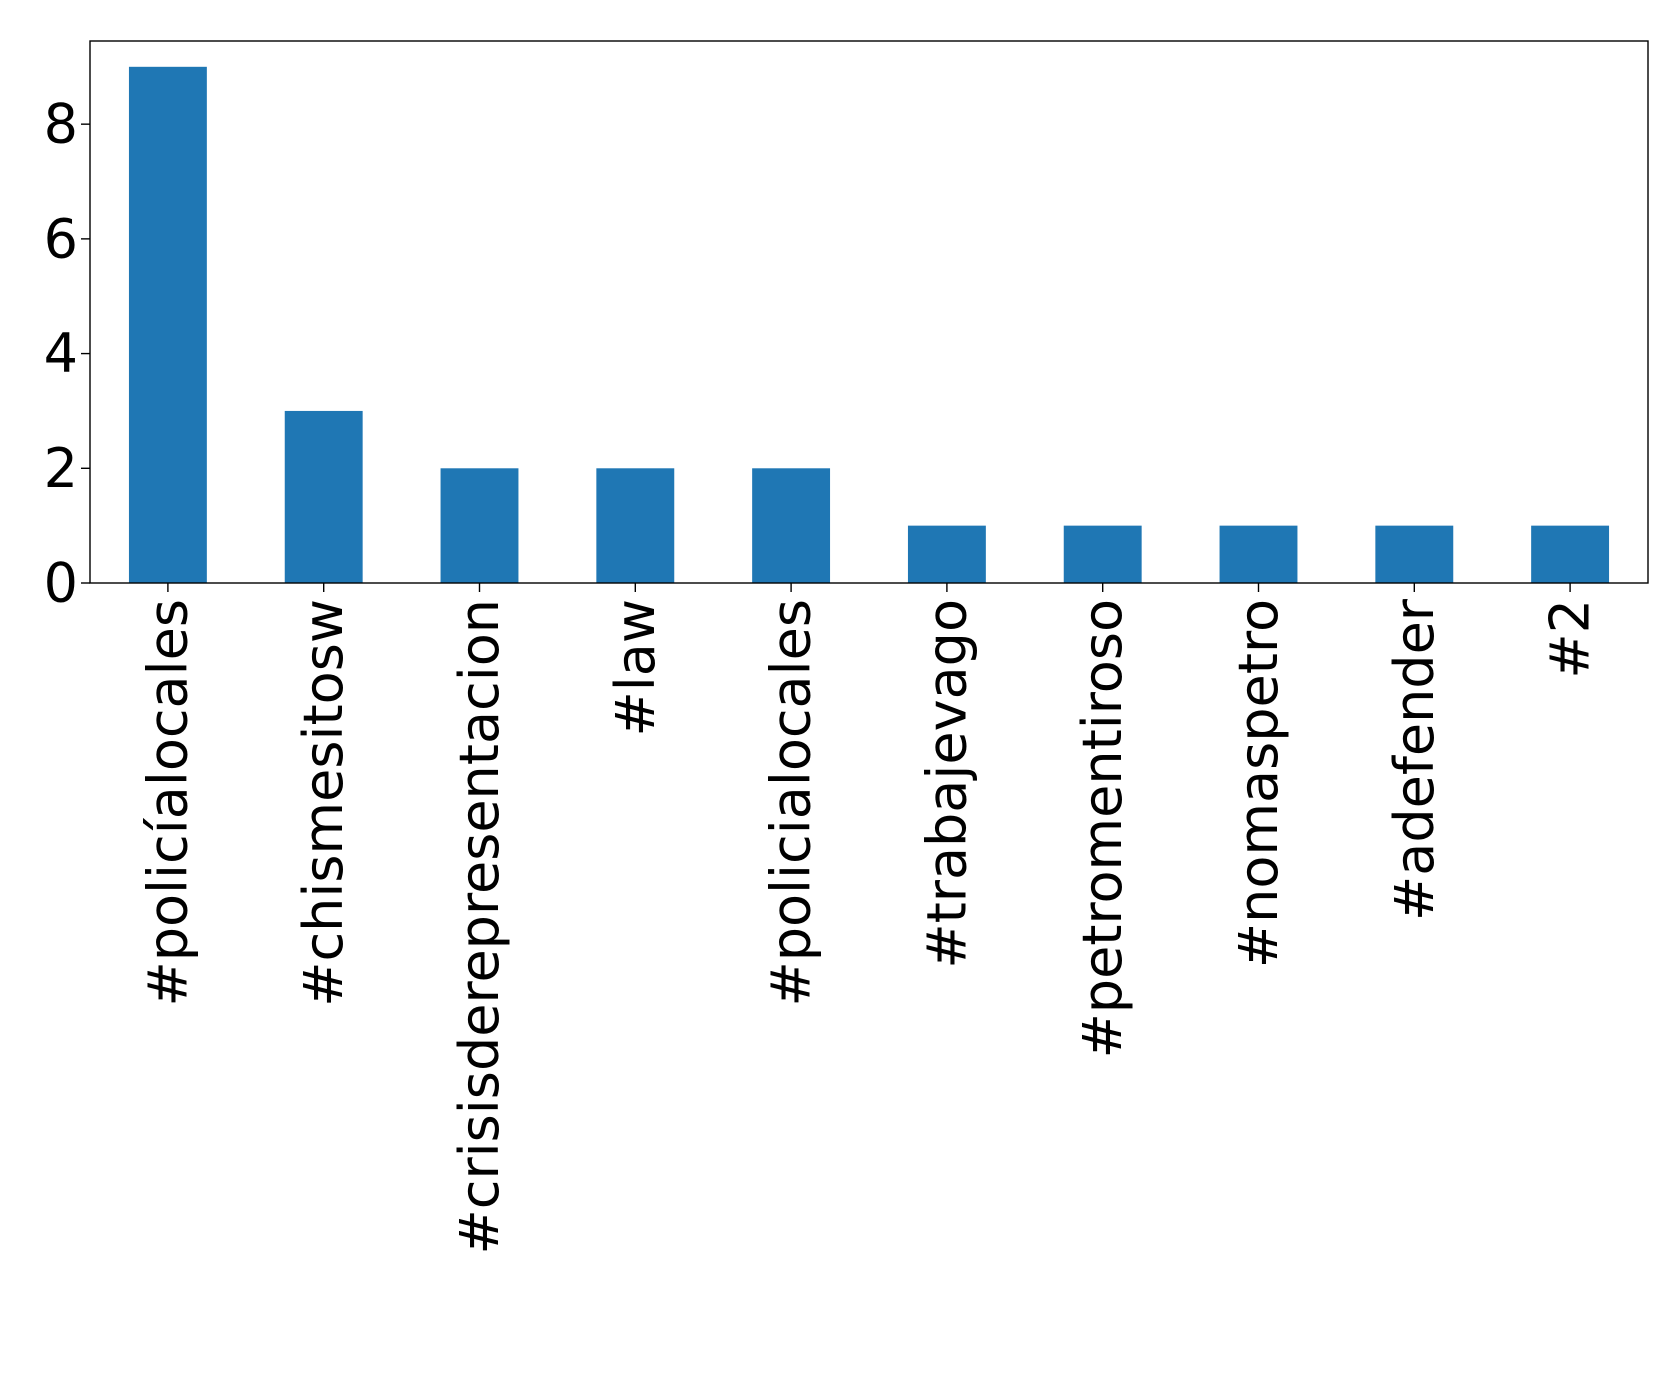  Describe the element at coordinates (61, 468) in the screenshot. I see `y-tick-label-1: 2` at that location.